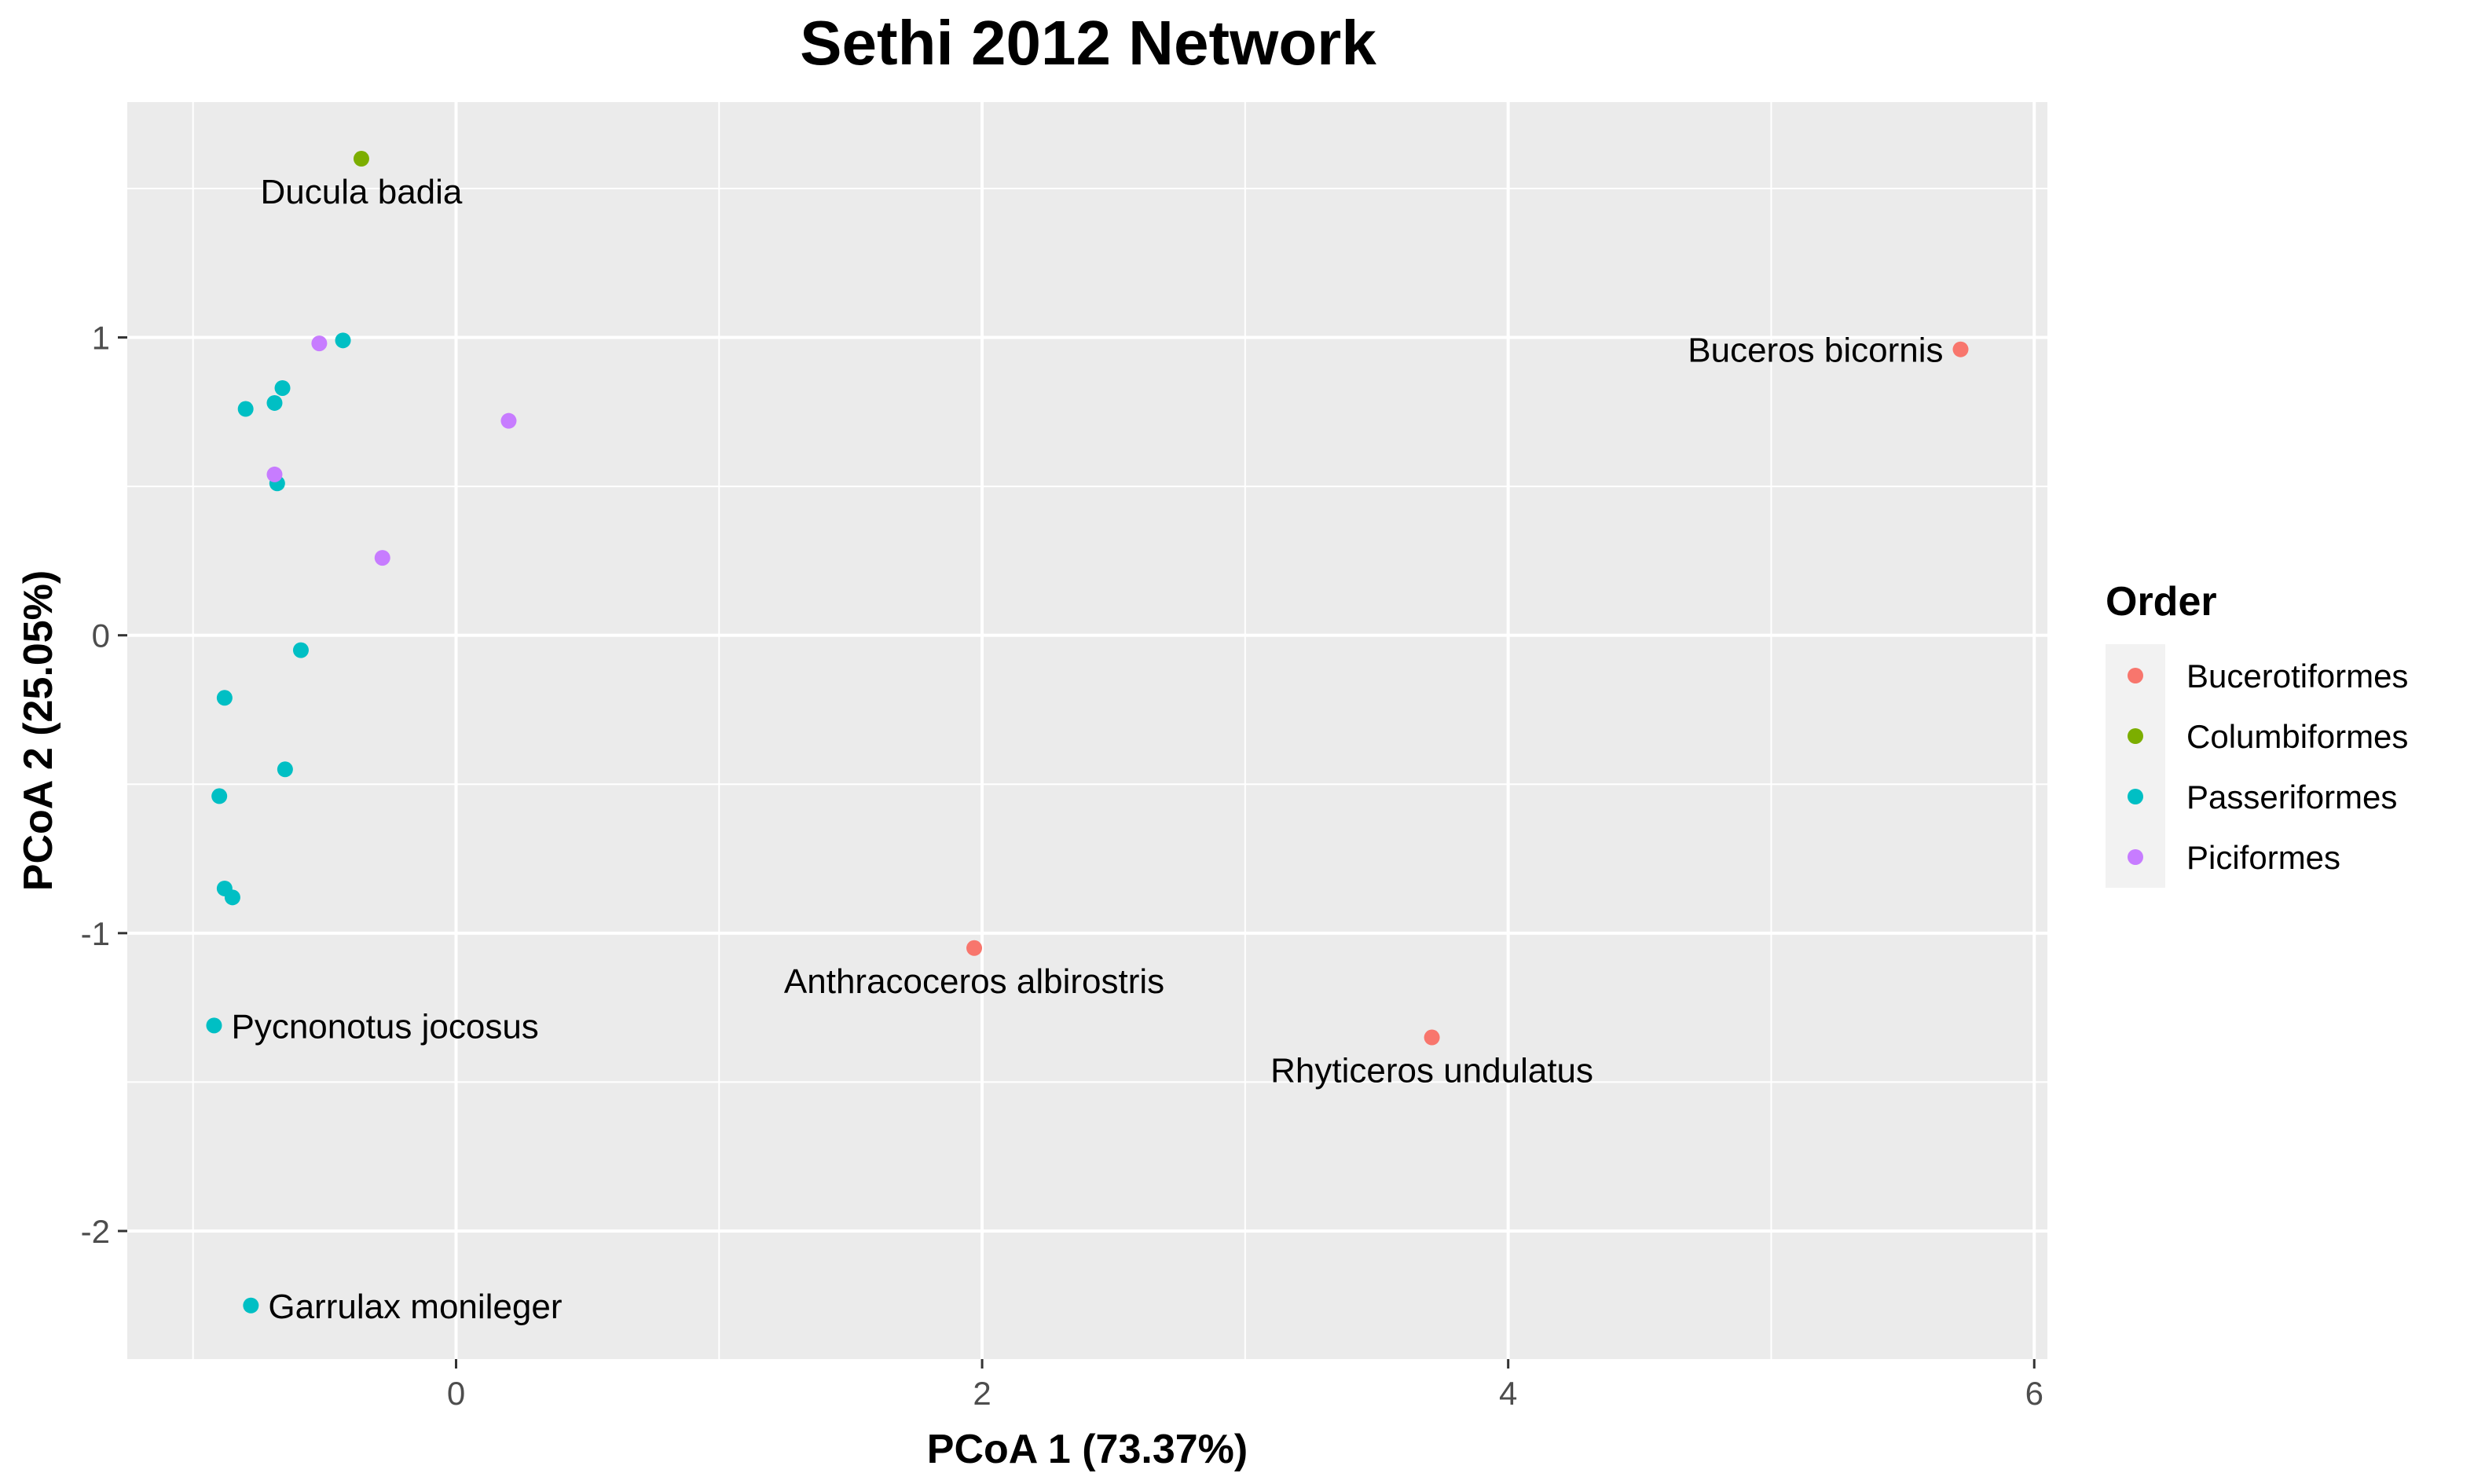 This screenshot has width=2474, height=1484. Describe the element at coordinates (1088, 43) in the screenshot. I see `chart-title: Sethi 2012 Network` at that location.